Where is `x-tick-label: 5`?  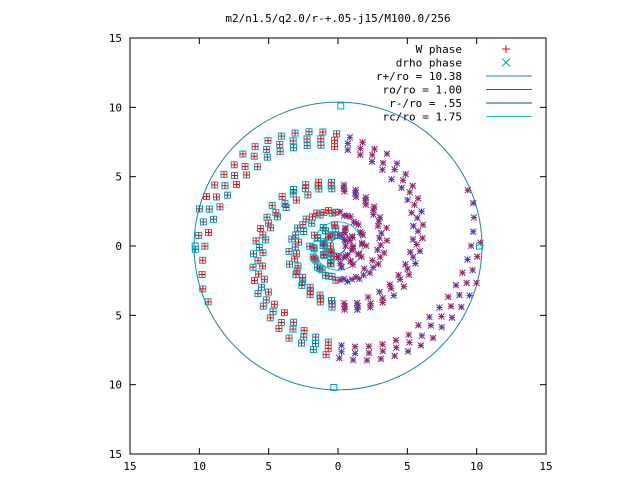 x-tick-label: 5 is located at coordinates (407, 466).